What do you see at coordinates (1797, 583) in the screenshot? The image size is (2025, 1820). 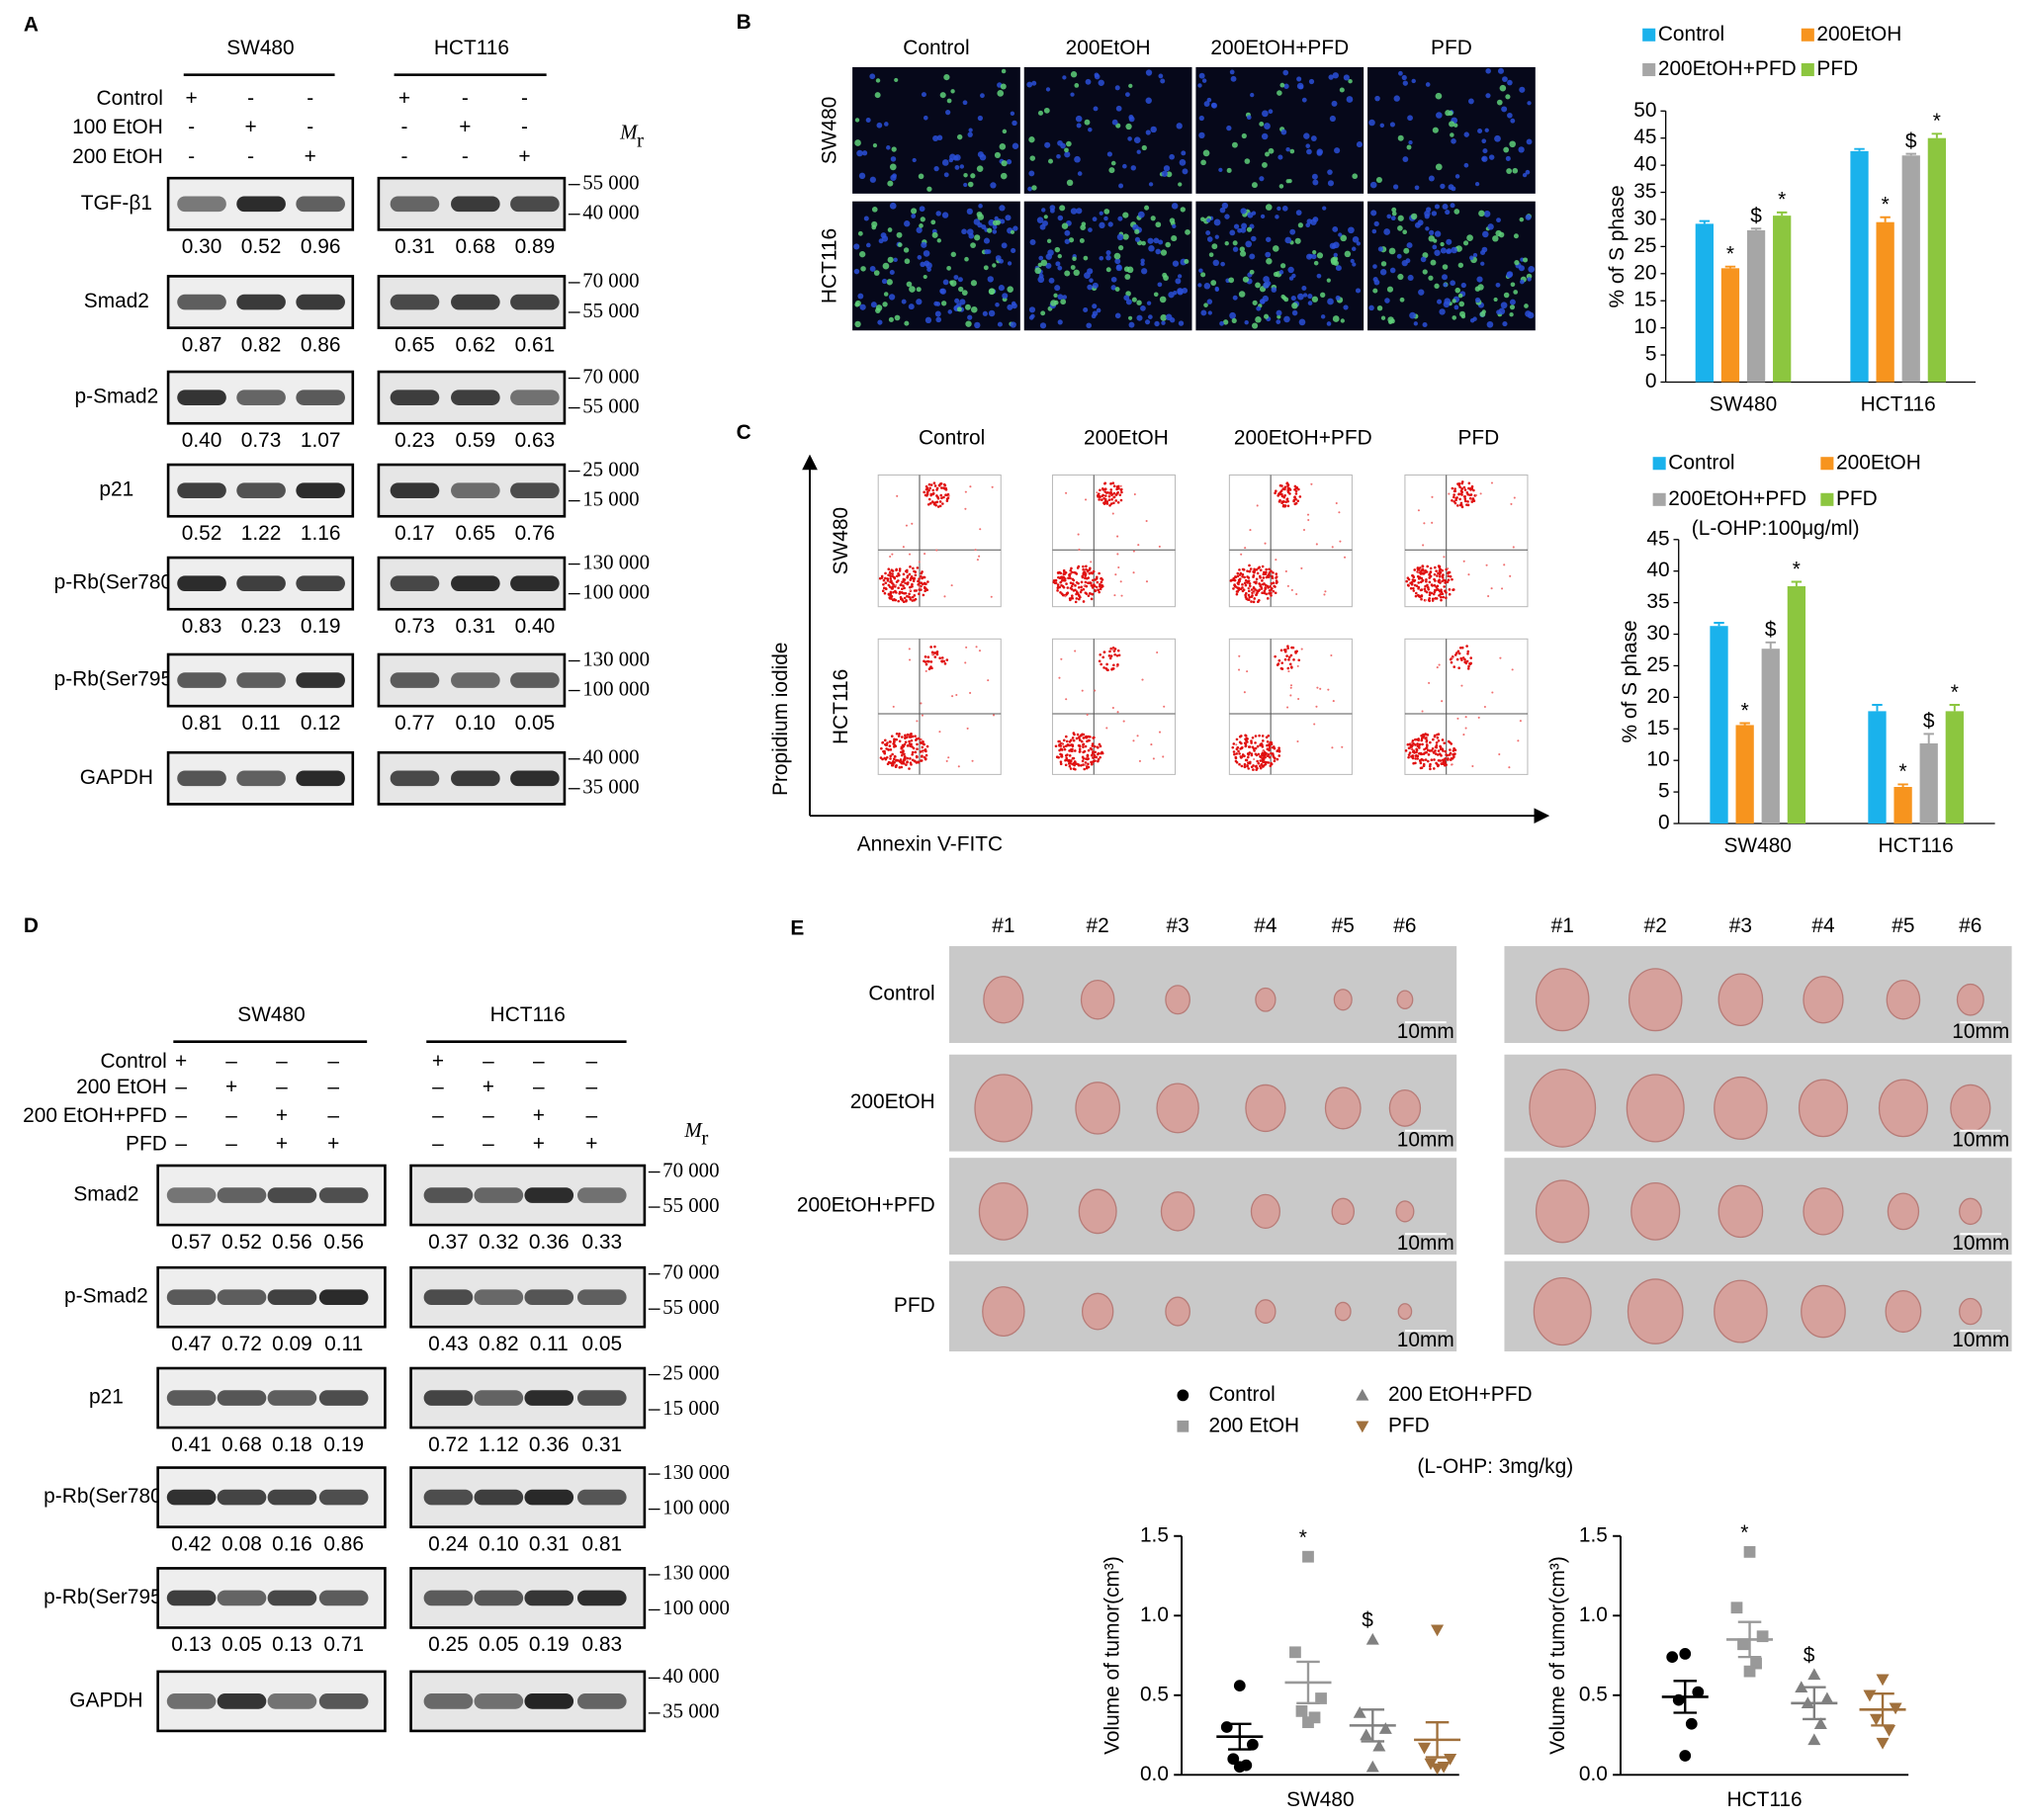 I see `error-bar` at bounding box center [1797, 583].